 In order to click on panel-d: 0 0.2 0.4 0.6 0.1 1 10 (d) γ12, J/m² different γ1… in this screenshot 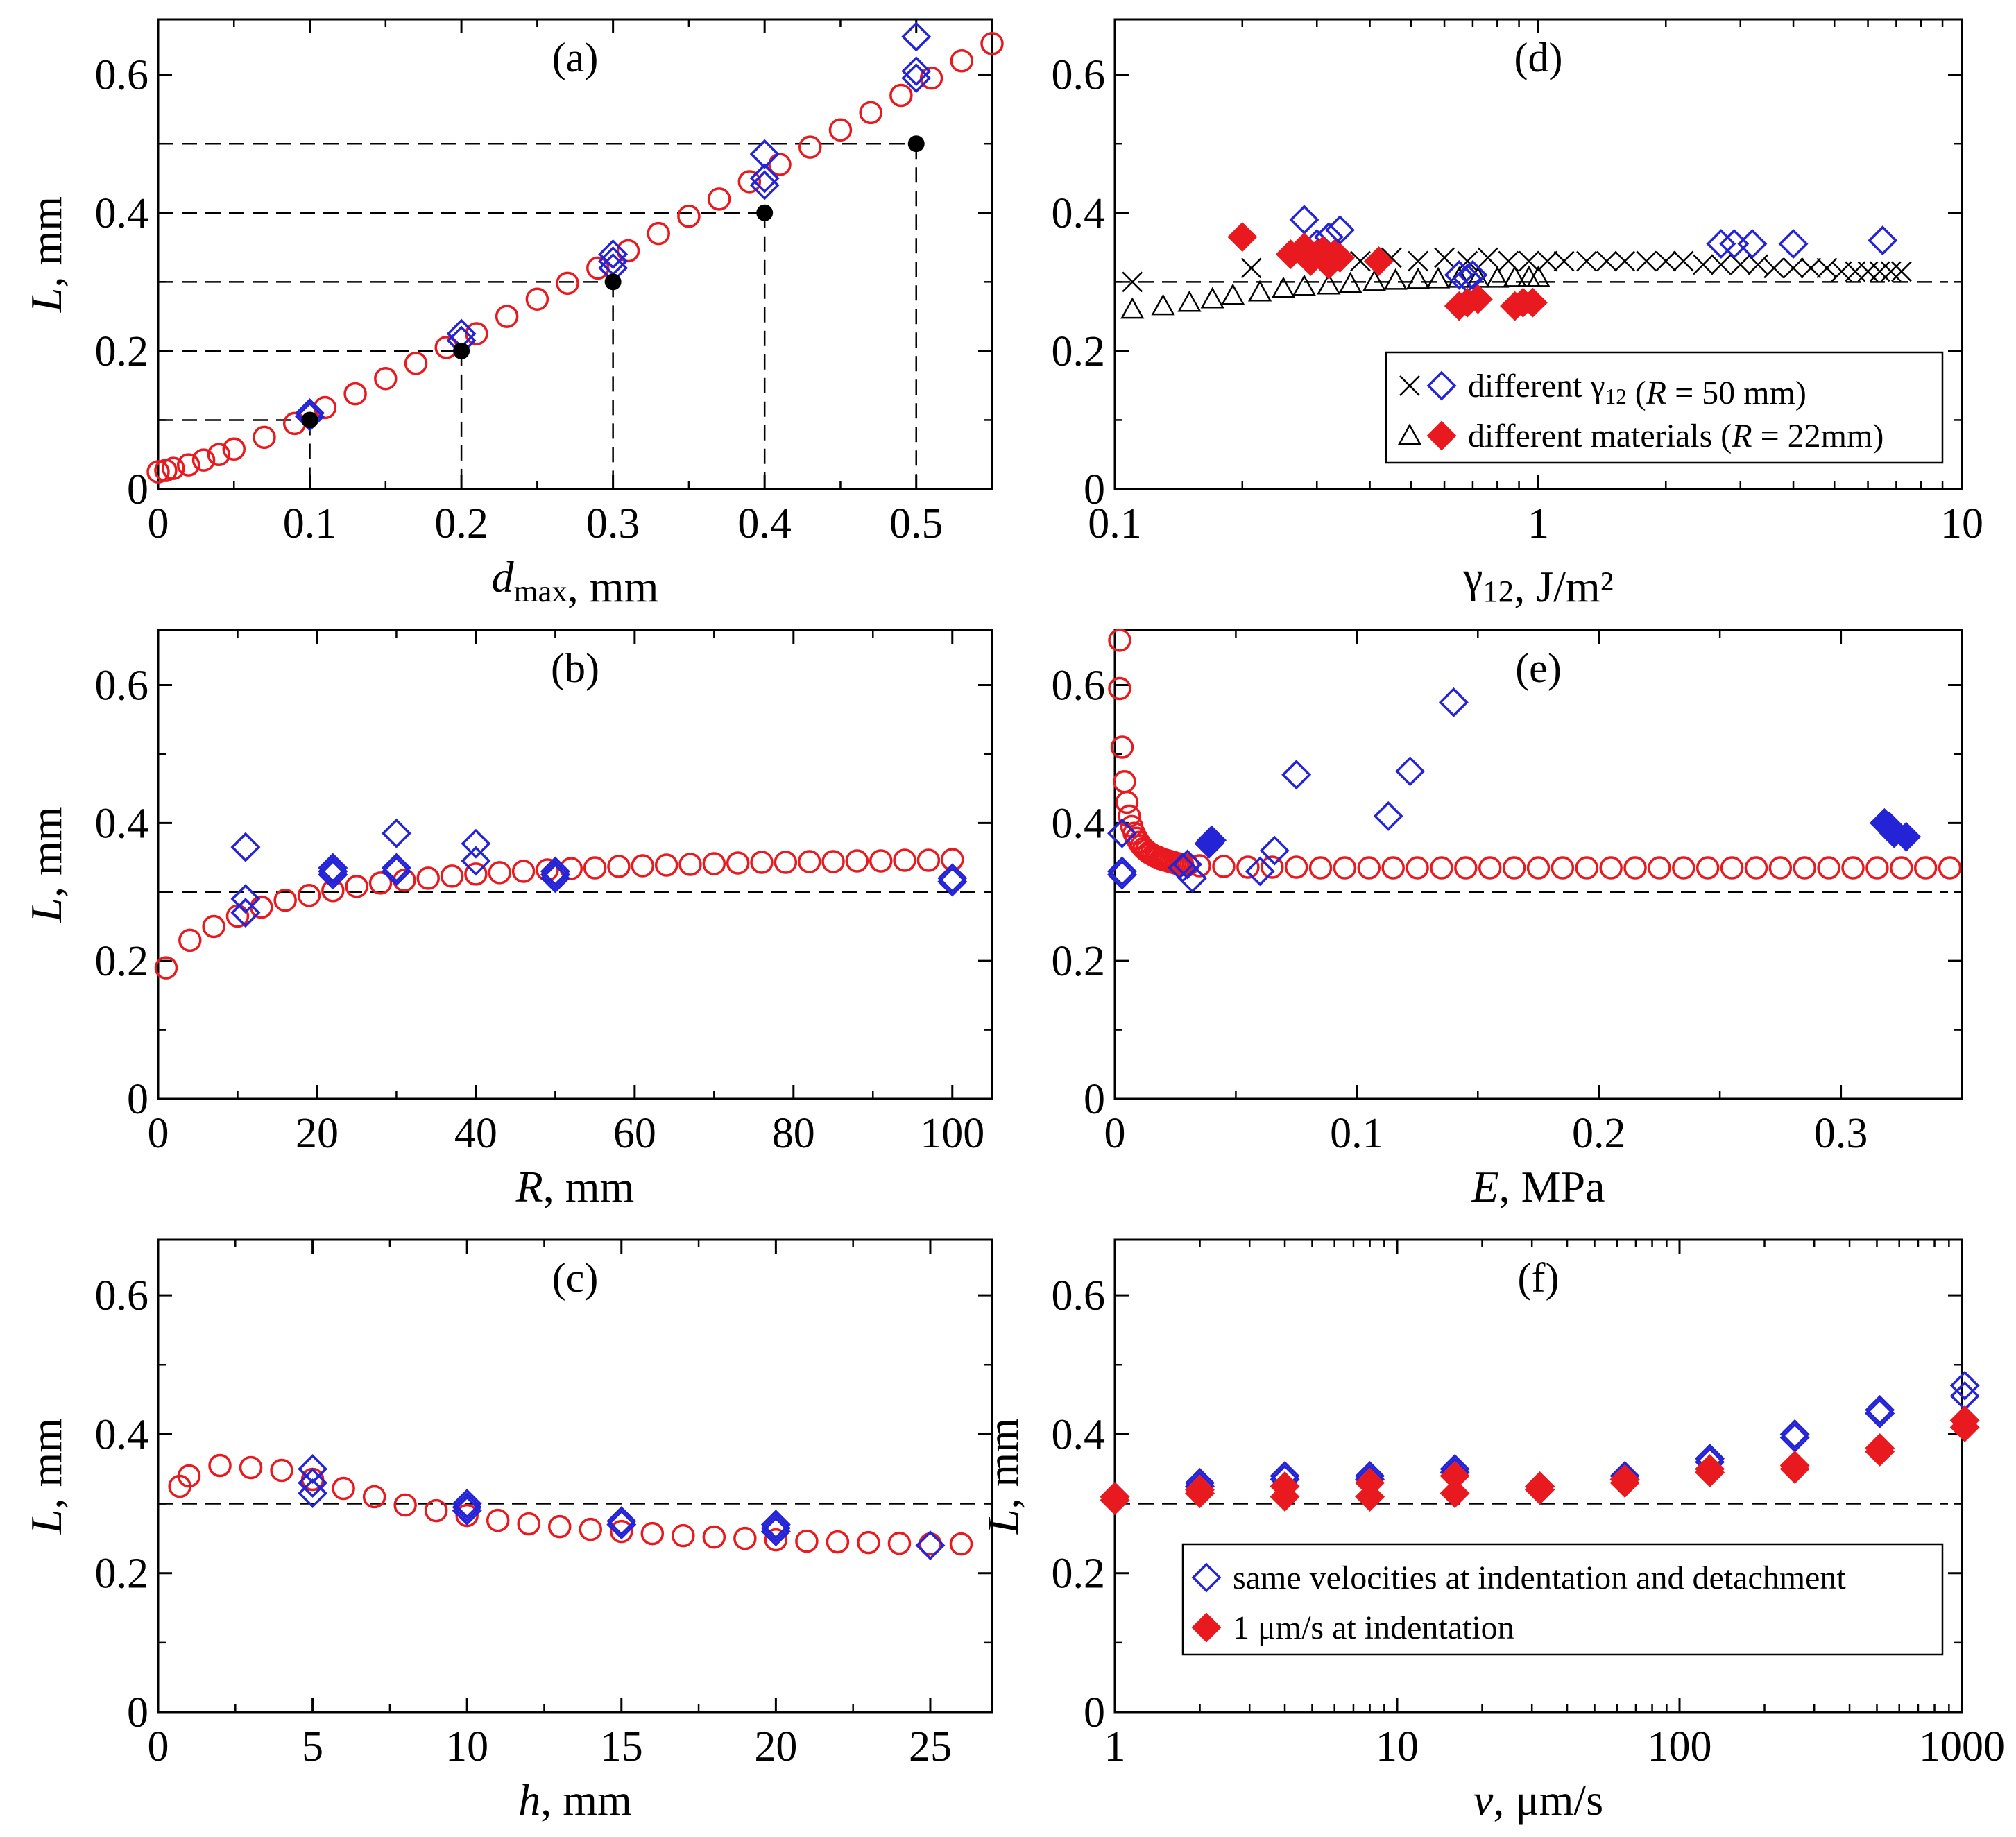, I will do `click(1517, 314)`.